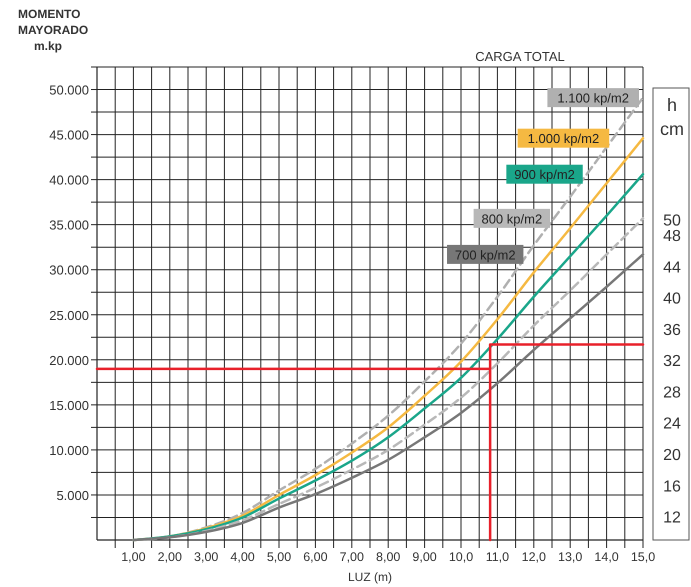 The height and width of the screenshot is (587, 691). I want to click on x-tick-label: 2,00, so click(170, 557).